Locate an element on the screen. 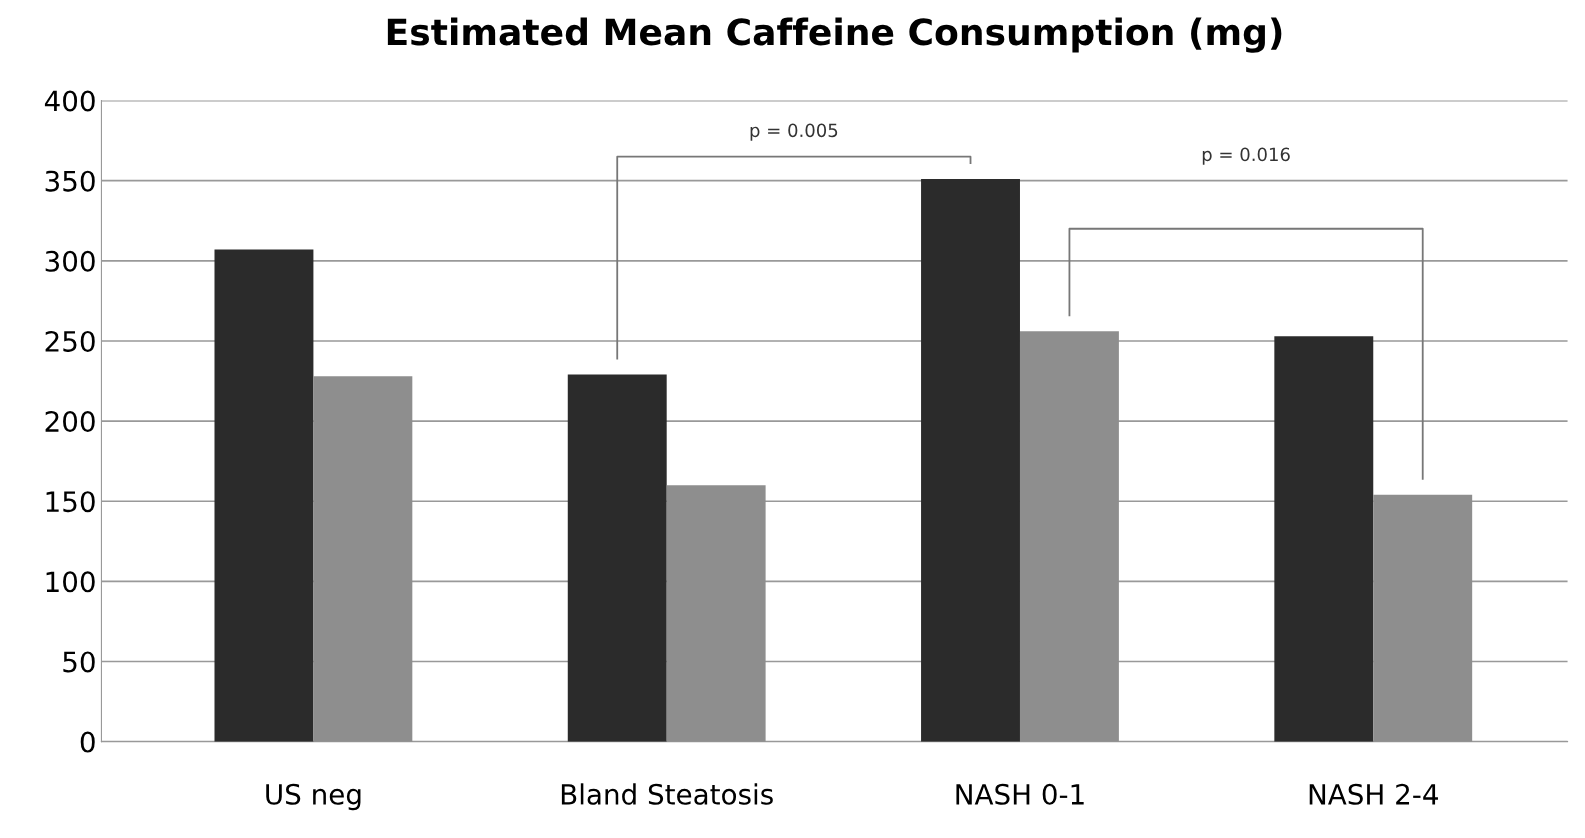  x-tick-label: Bland Steatosis is located at coordinates (667, 794).